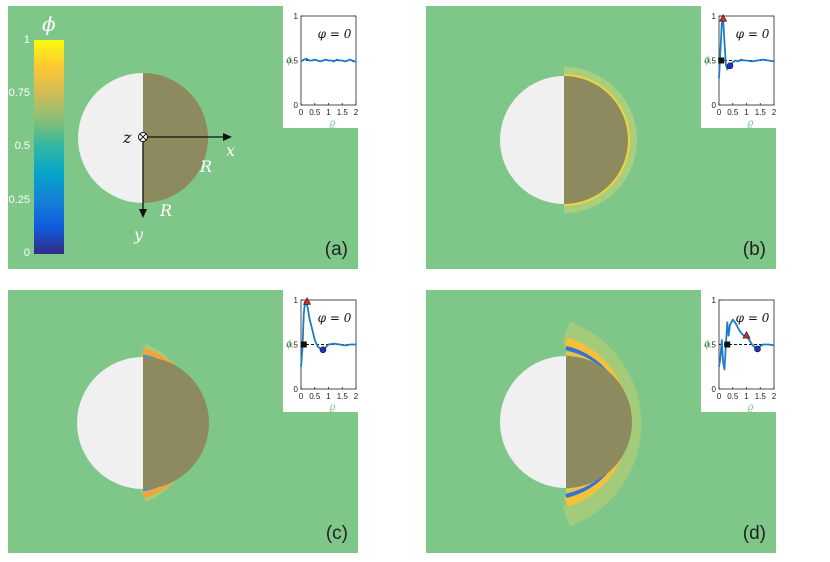 The height and width of the screenshot is (562, 830). Describe the element at coordinates (26, 253) in the screenshot. I see `colorbar-tick-0: 0` at that location.